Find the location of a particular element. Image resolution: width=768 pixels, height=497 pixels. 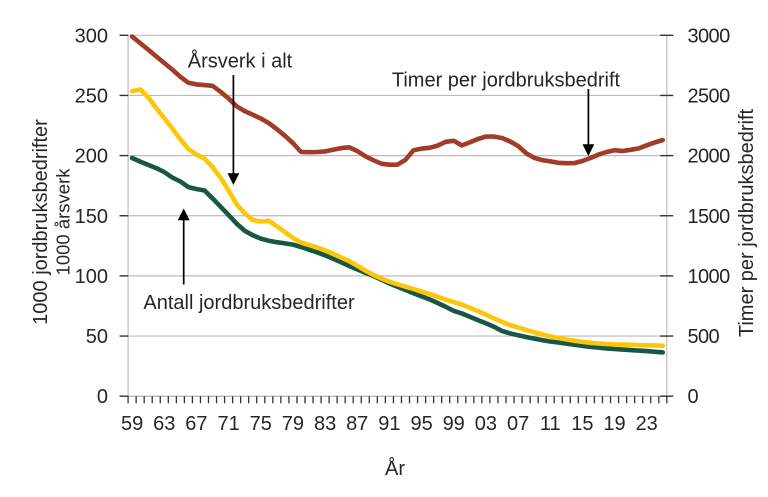

svg-text: 99 is located at coordinates (454, 424).